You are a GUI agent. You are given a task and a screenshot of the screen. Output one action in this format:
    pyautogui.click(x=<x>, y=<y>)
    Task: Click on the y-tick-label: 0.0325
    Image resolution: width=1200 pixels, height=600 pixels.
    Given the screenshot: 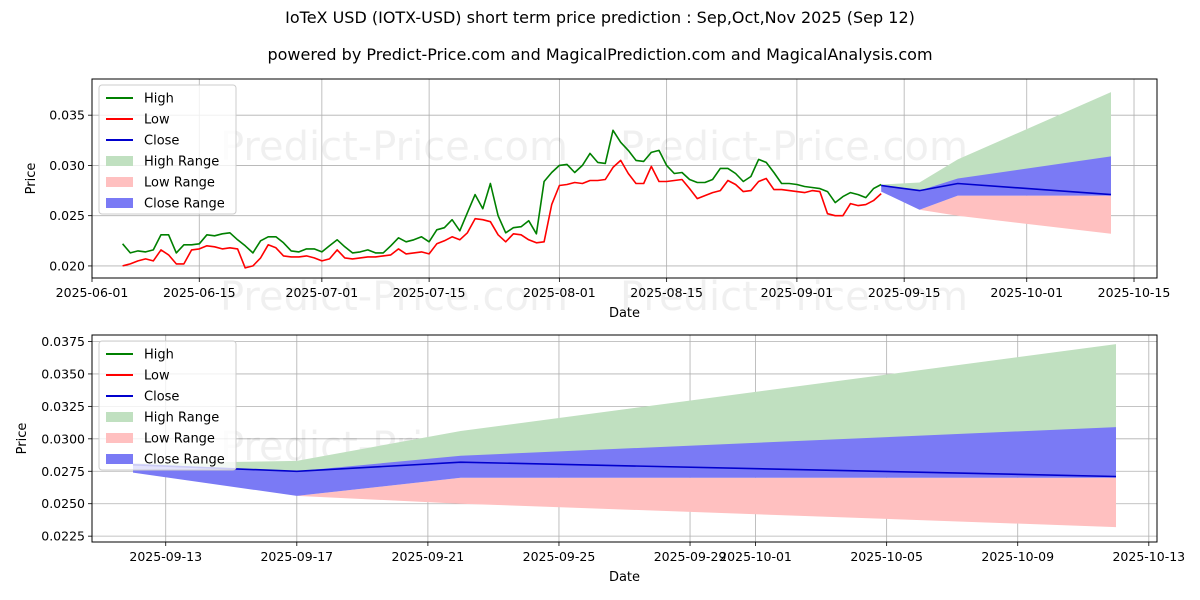 What is the action you would take?
    pyautogui.click(x=63, y=406)
    